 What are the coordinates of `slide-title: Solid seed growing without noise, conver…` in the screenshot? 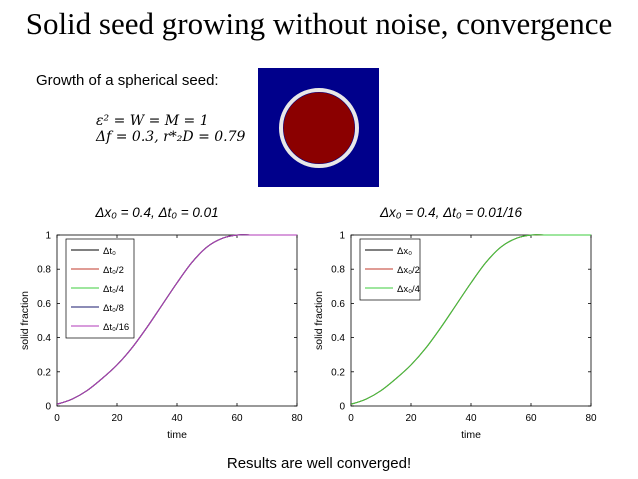 It's located at (319, 23).